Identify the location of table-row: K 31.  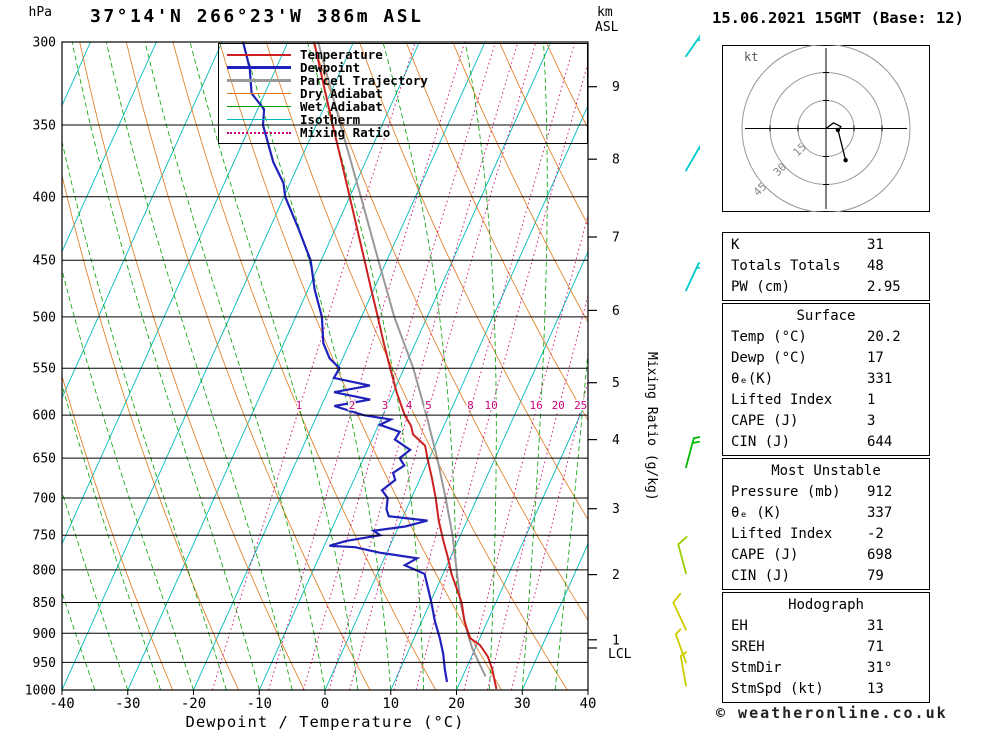
(826, 245).